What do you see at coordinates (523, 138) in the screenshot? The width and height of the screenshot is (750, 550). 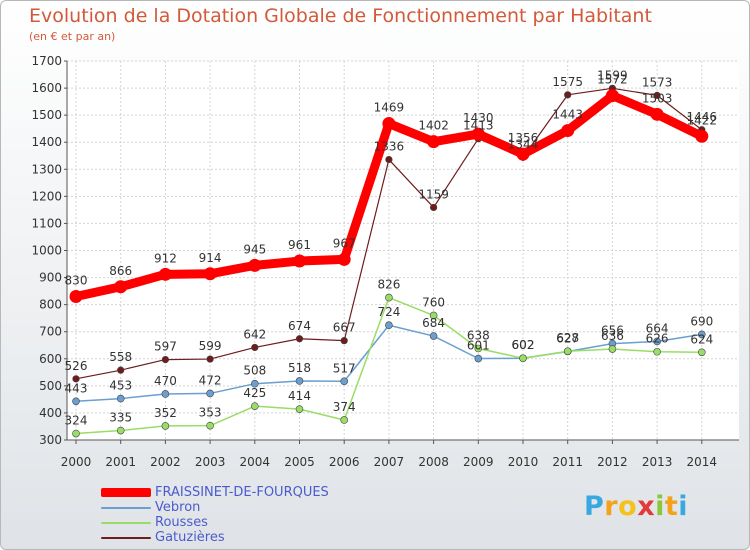 I see `data-label: 1356` at bounding box center [523, 138].